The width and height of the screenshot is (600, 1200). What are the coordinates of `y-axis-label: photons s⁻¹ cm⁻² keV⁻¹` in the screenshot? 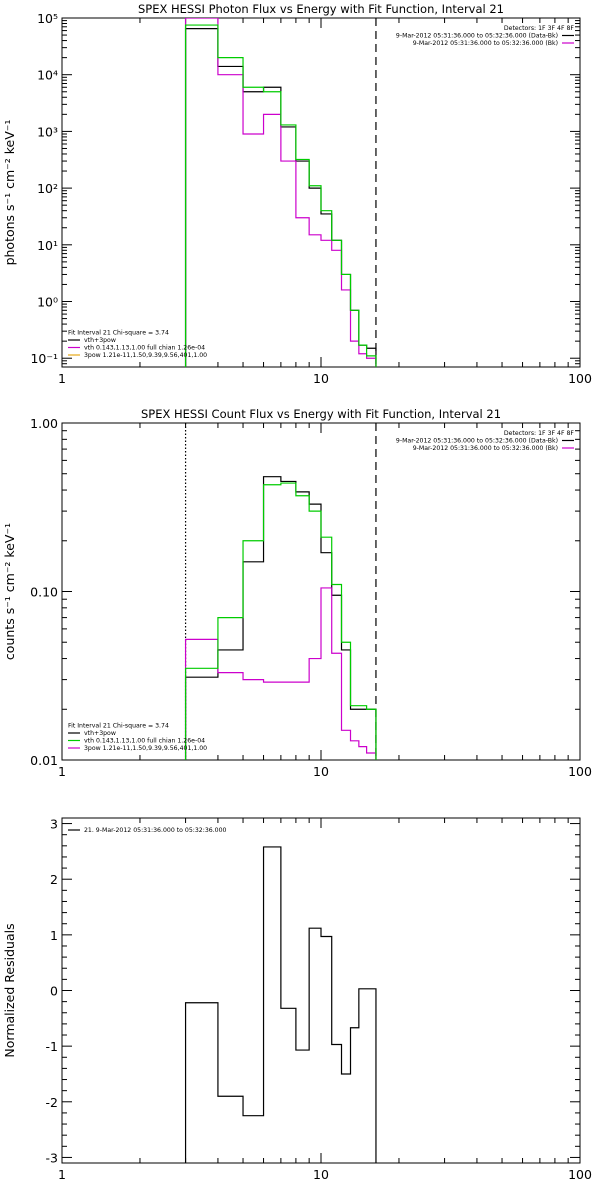 It's located at (9, 193).